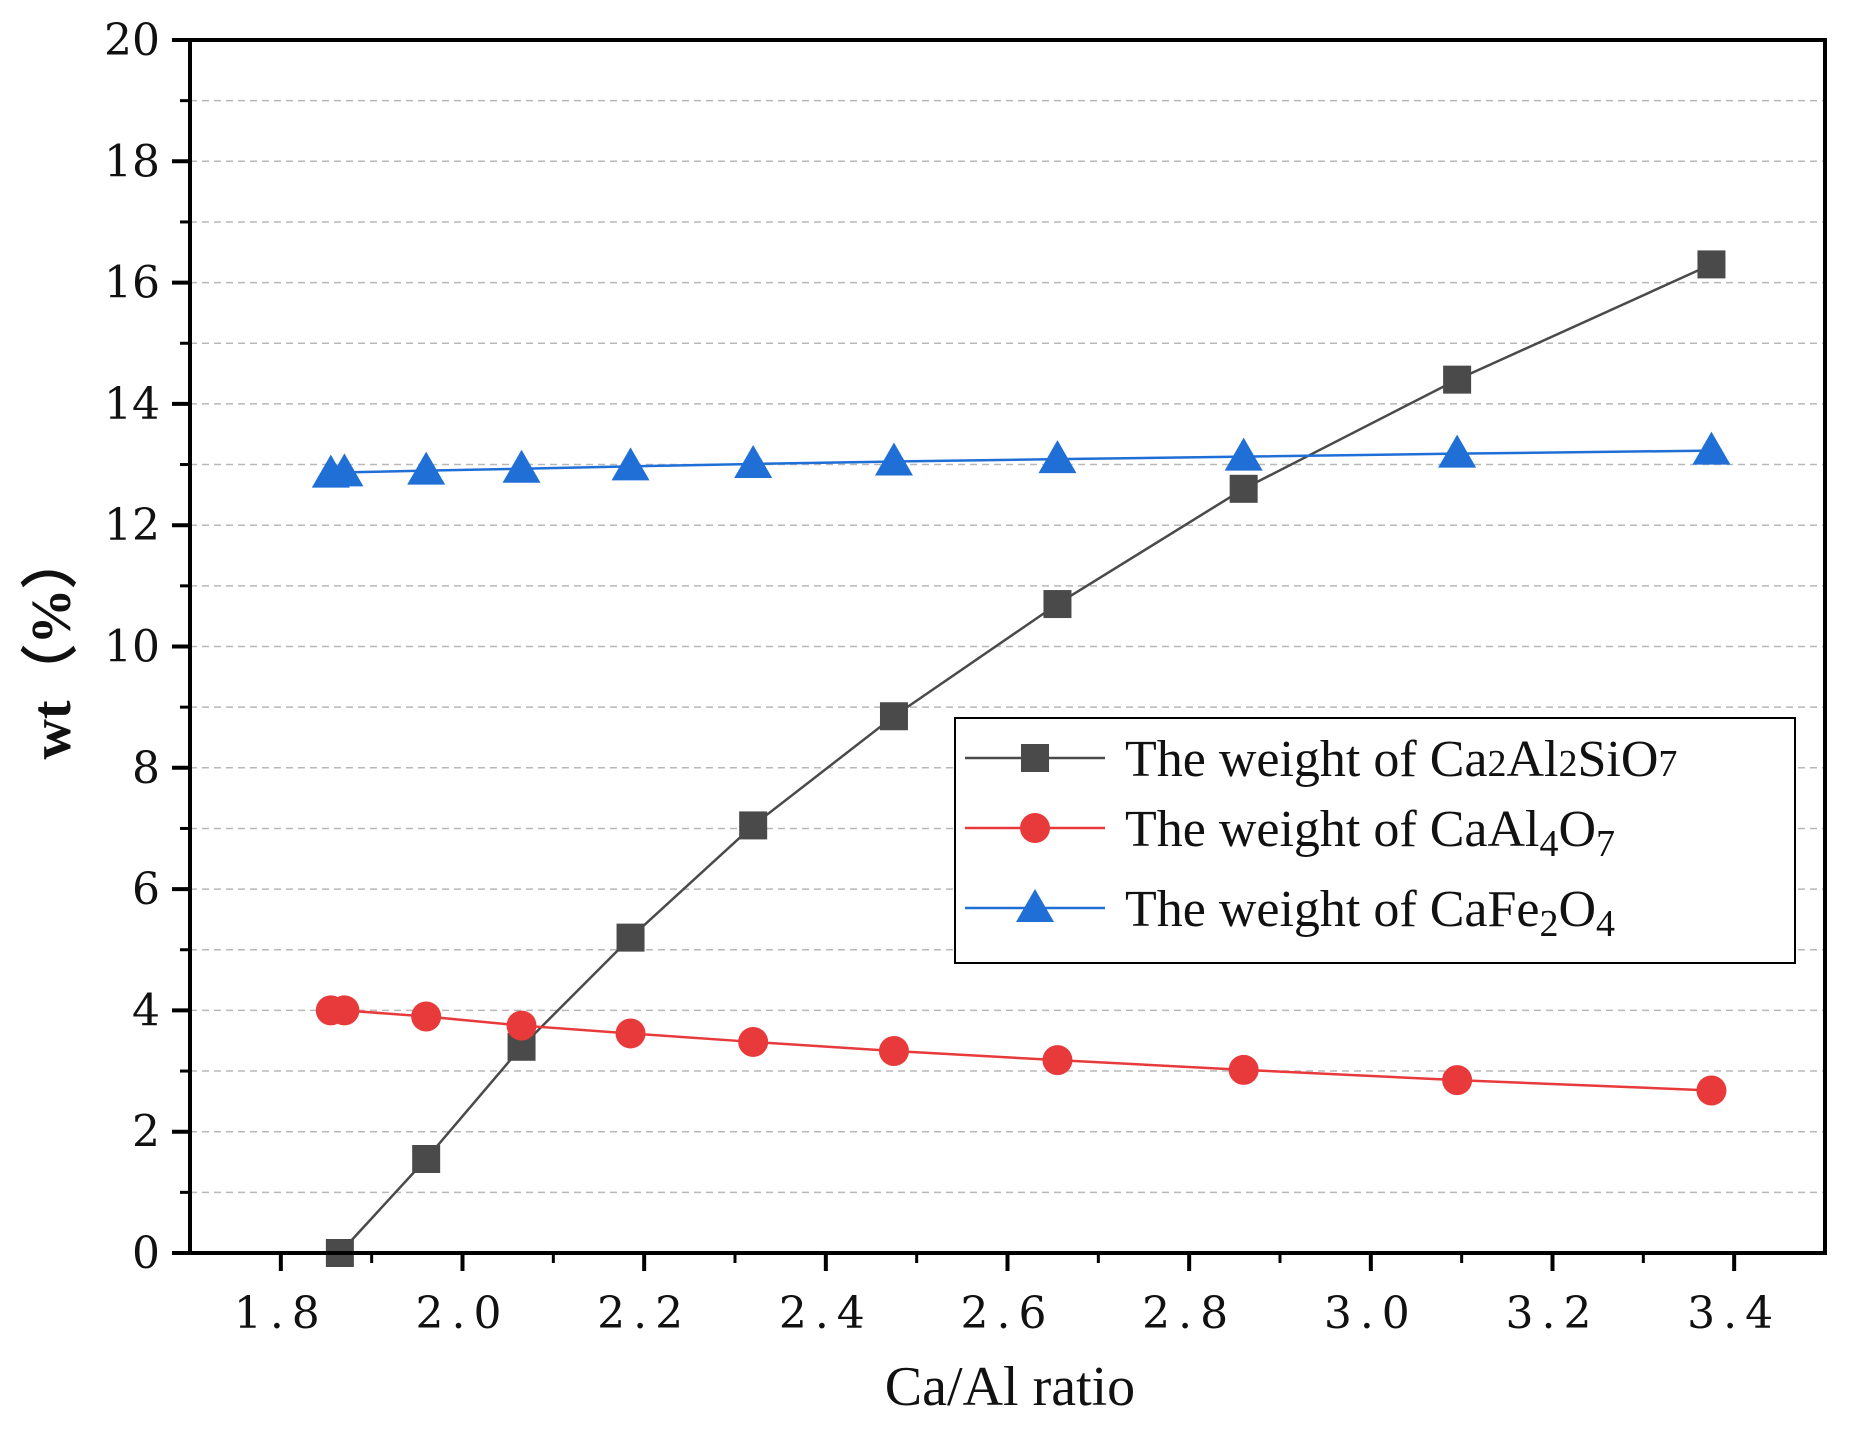 The image size is (1859, 1431). I want to click on y-tick-label: 14, so click(132, 404).